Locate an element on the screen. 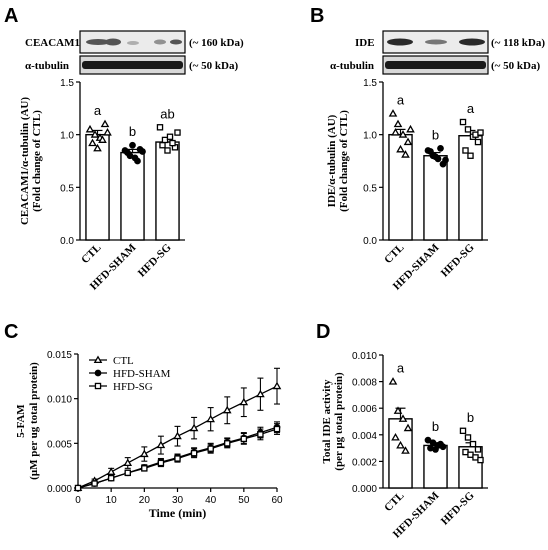  y-tick-label: 0.002 is located at coordinates (364, 462).